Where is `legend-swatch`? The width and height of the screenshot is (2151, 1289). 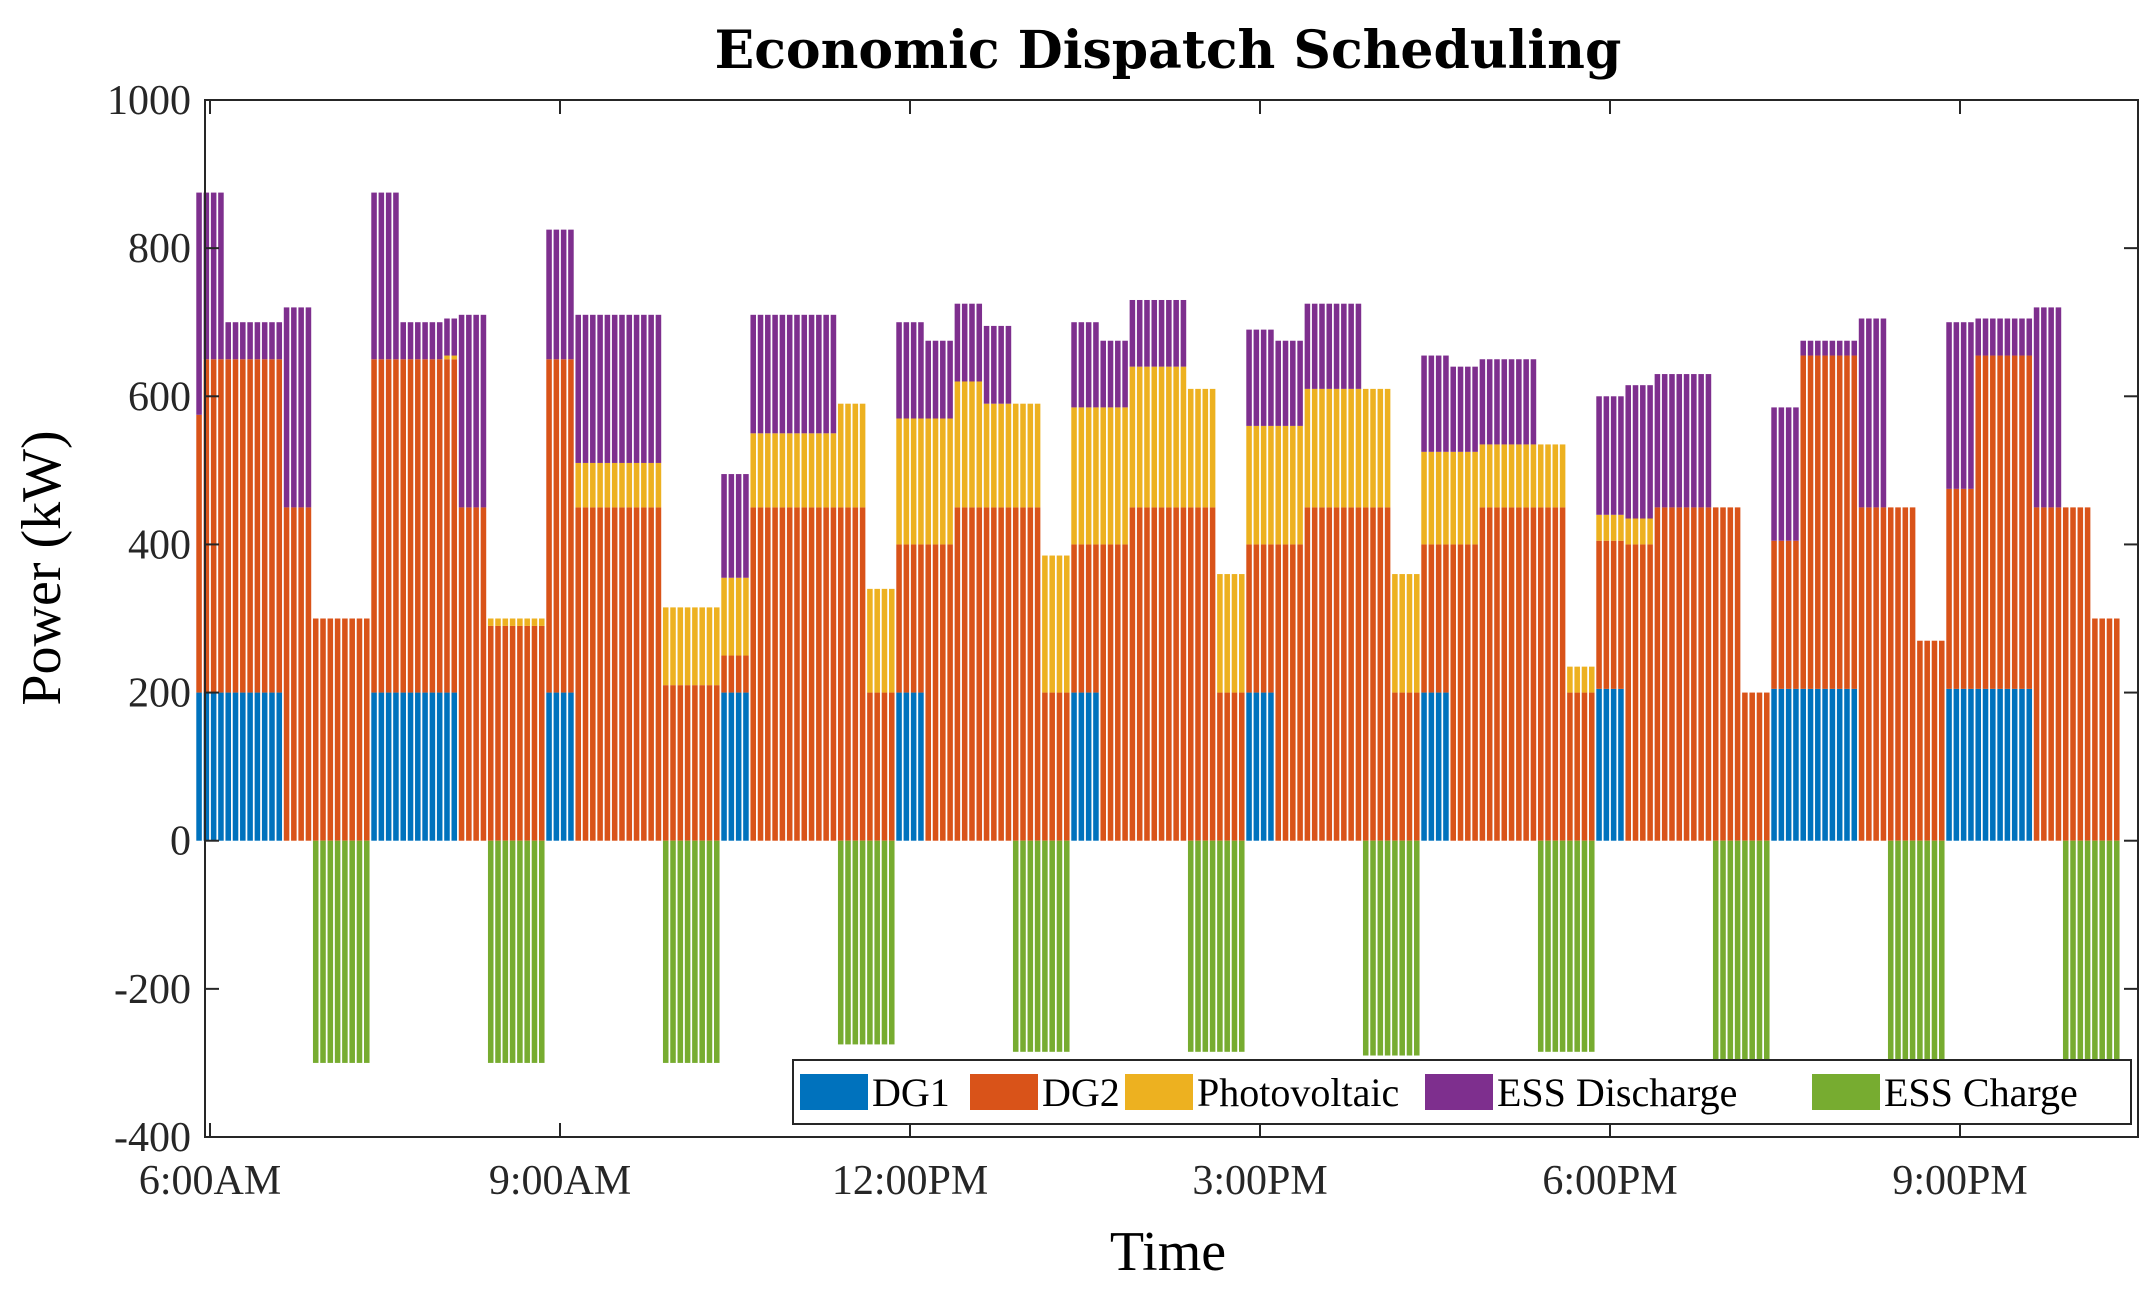
legend-swatch is located at coordinates (834, 1092).